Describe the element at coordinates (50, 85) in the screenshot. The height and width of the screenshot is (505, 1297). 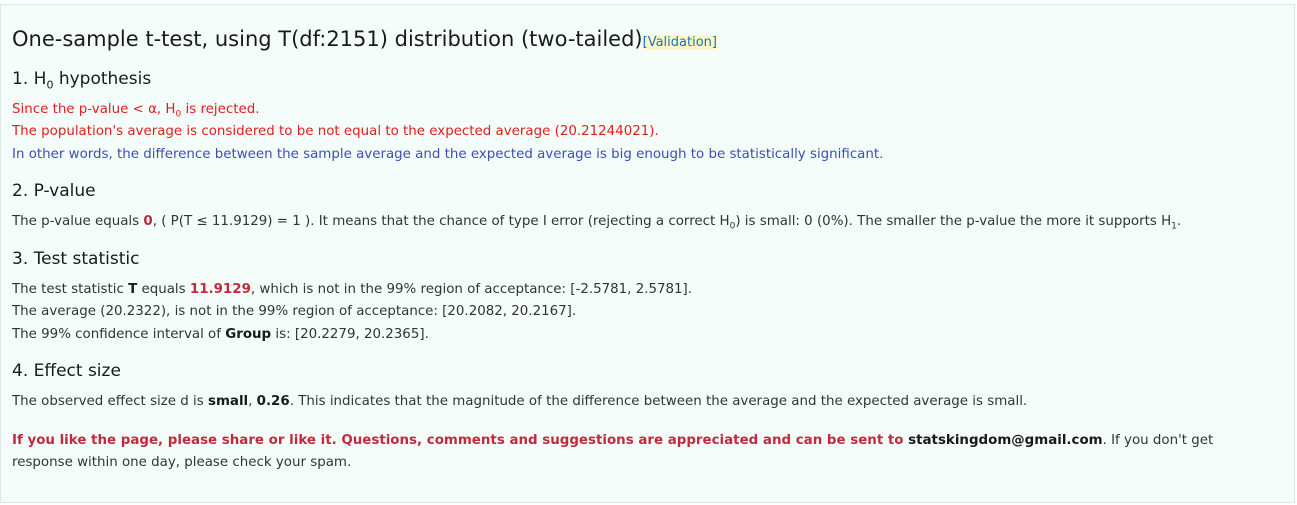
I see `heading-subscript: 0` at that location.